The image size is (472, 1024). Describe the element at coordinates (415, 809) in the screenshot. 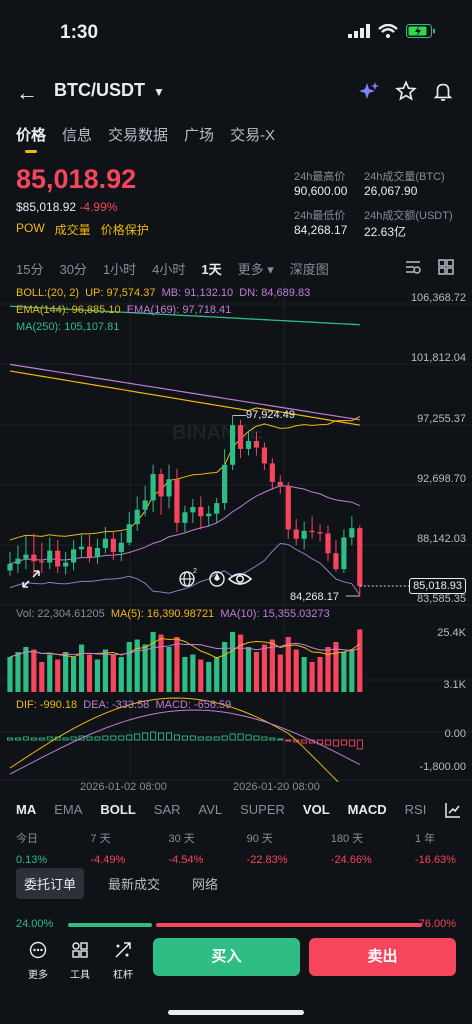

I see `ind-rsi: RSI` at that location.